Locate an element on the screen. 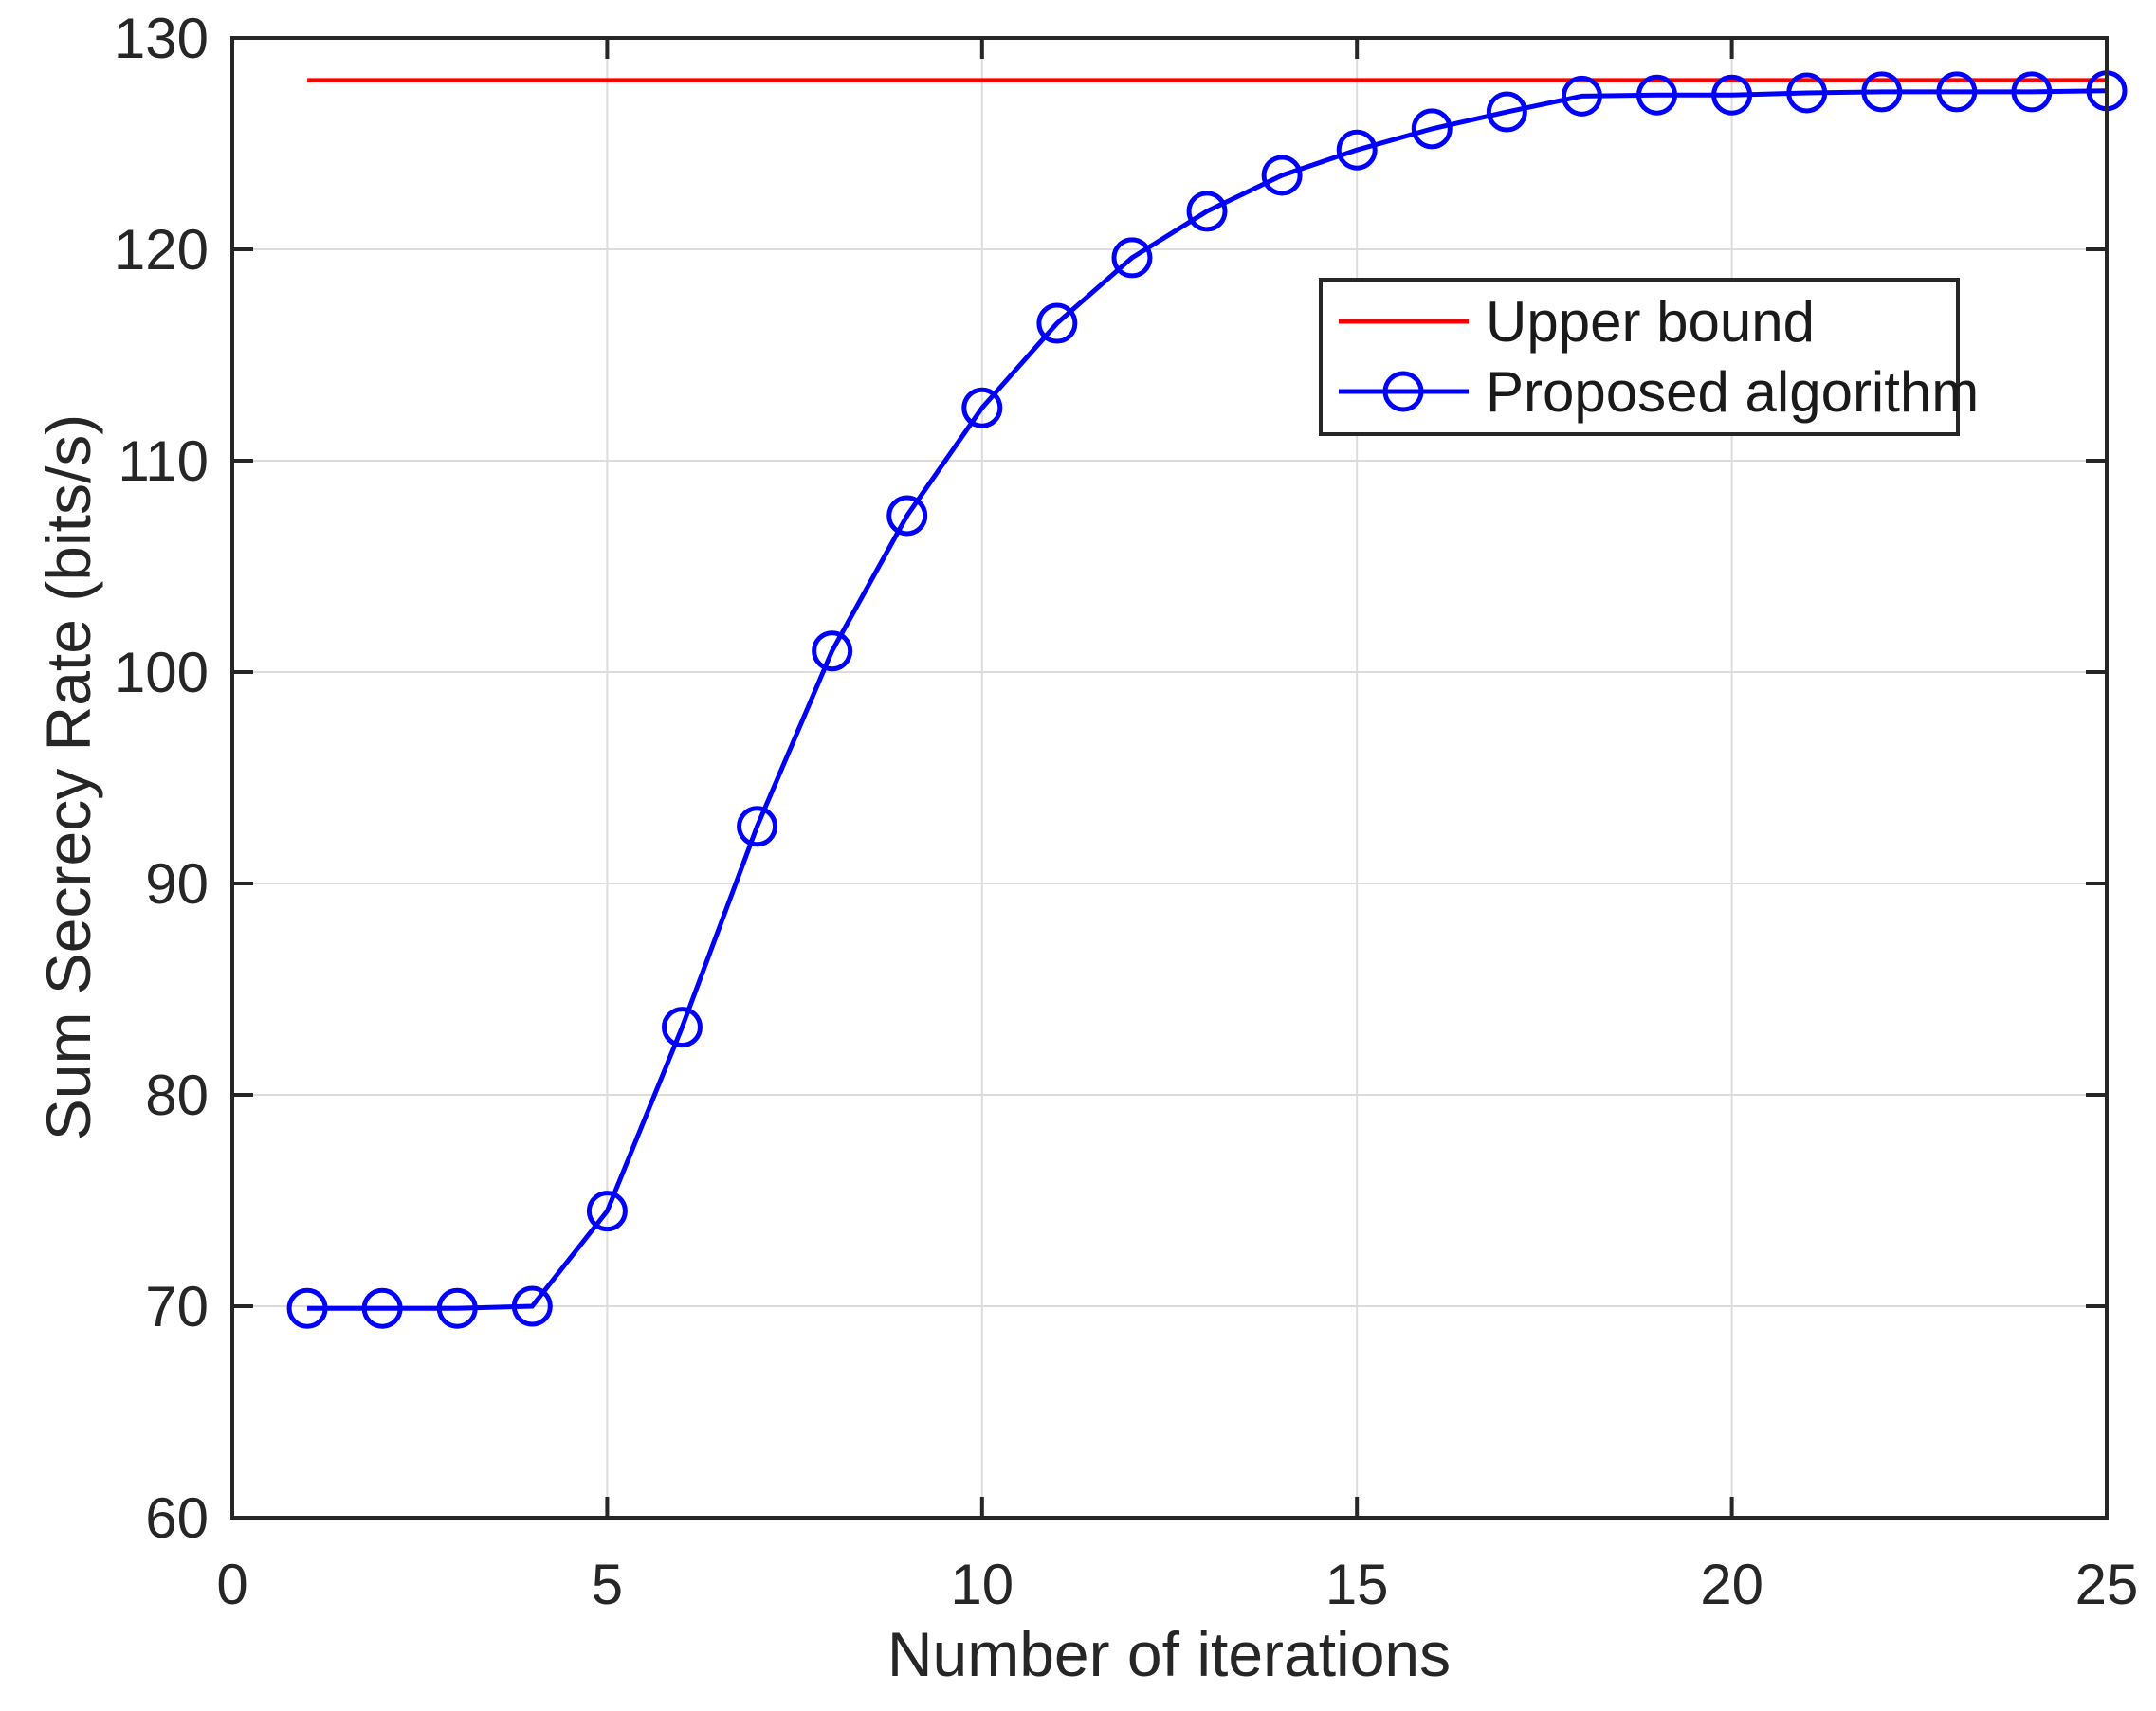  legend-box is located at coordinates (1640, 357).